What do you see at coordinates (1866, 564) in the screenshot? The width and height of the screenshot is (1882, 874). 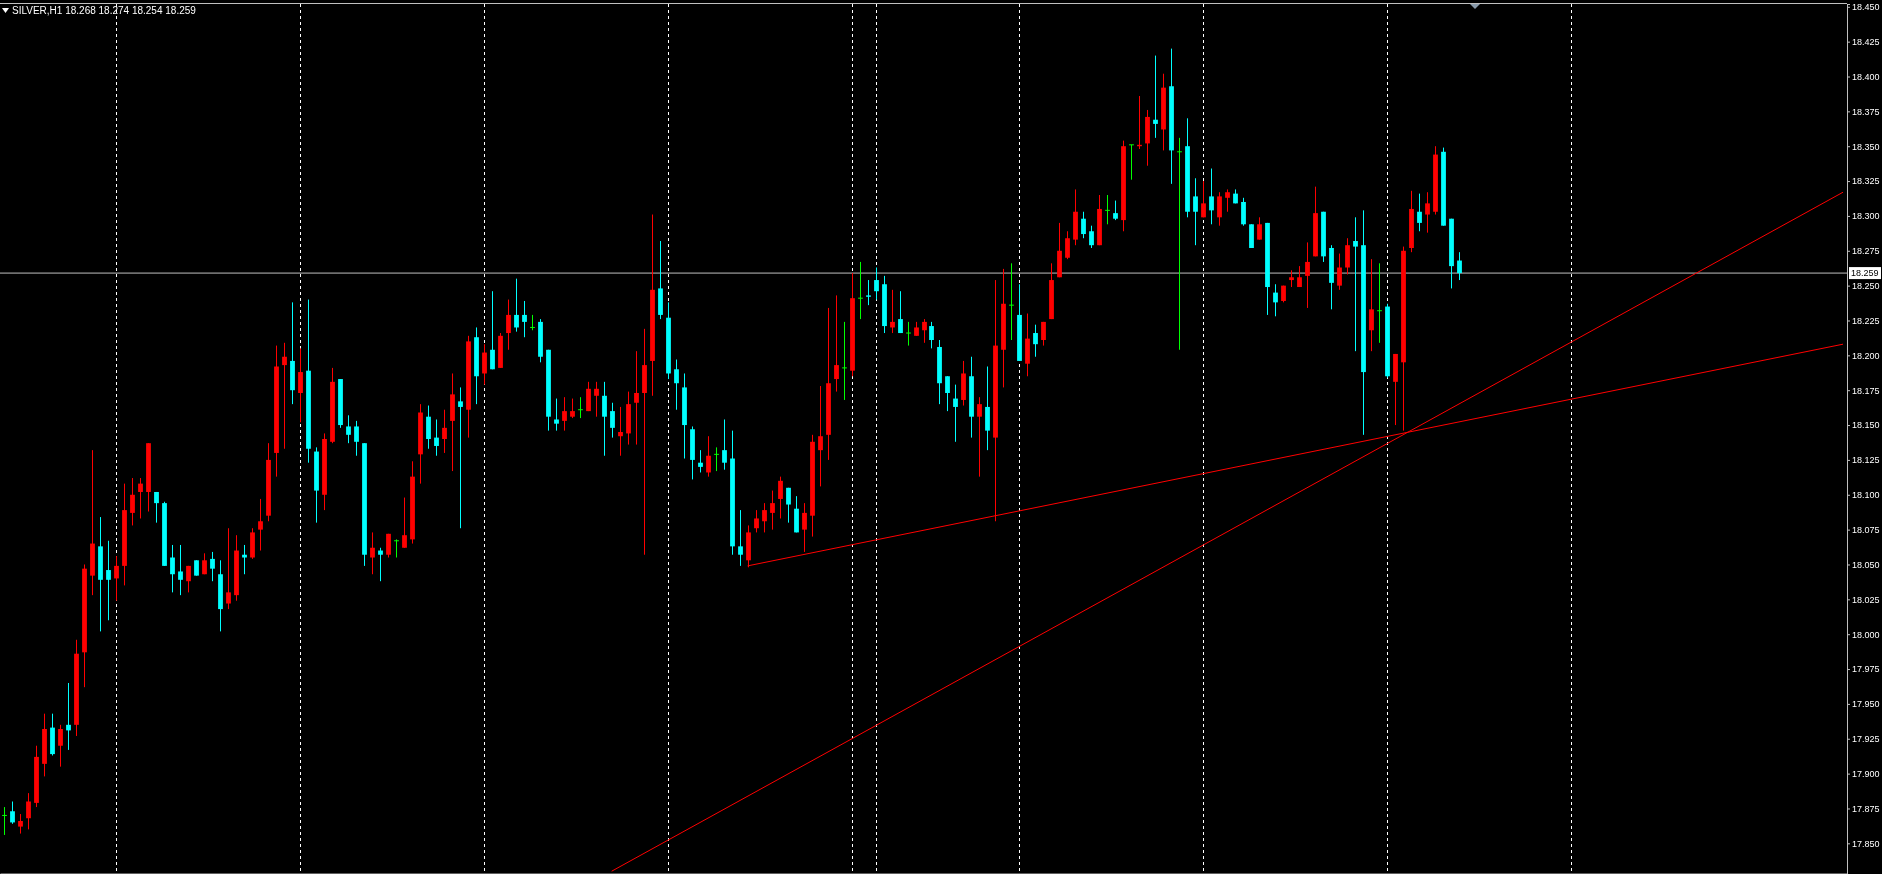 I see `y-tick-label: 18.050` at bounding box center [1866, 564].